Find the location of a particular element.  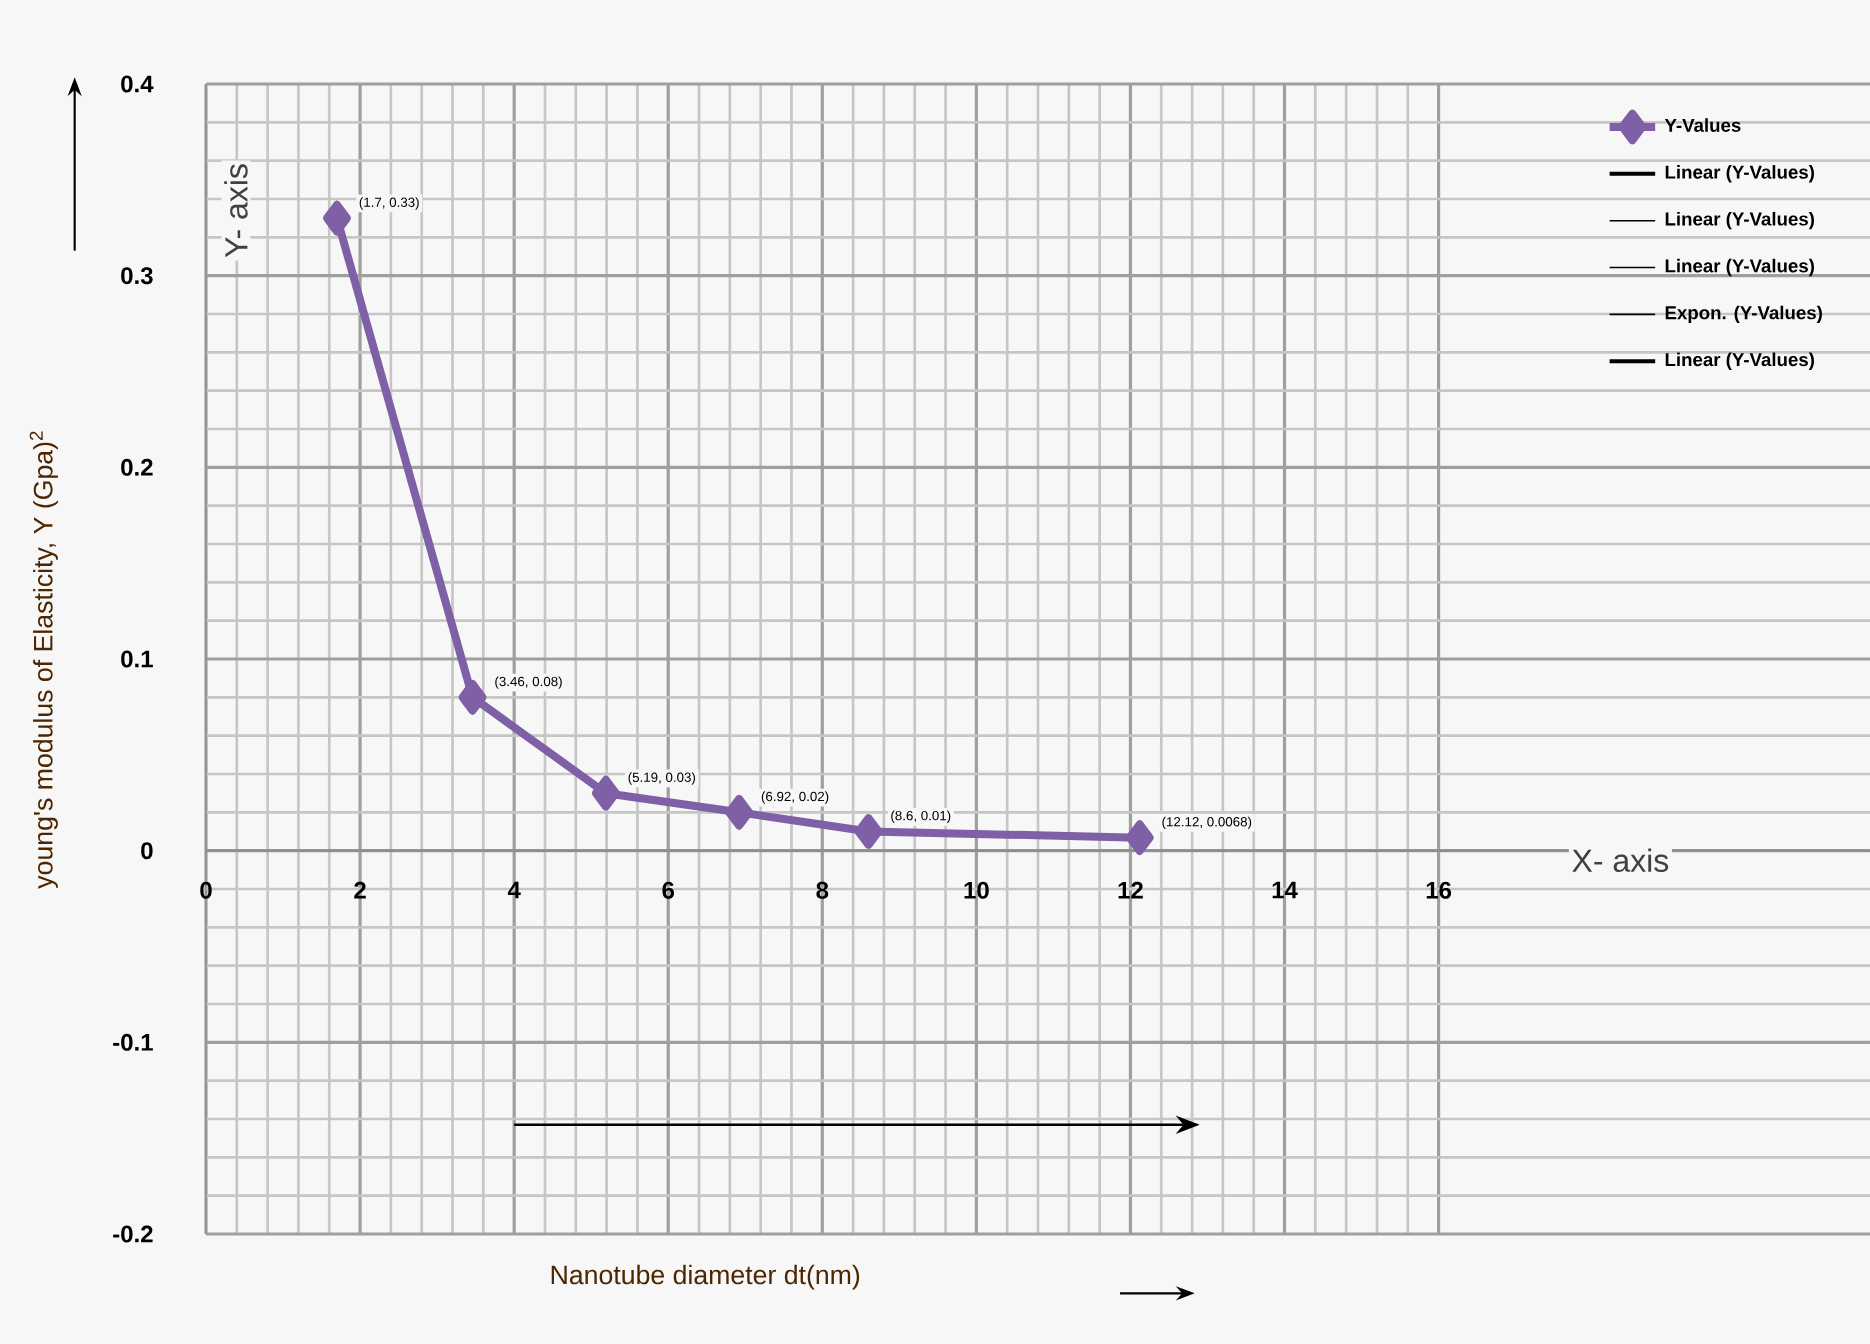

x-tick-label: 6 is located at coordinates (668, 890).